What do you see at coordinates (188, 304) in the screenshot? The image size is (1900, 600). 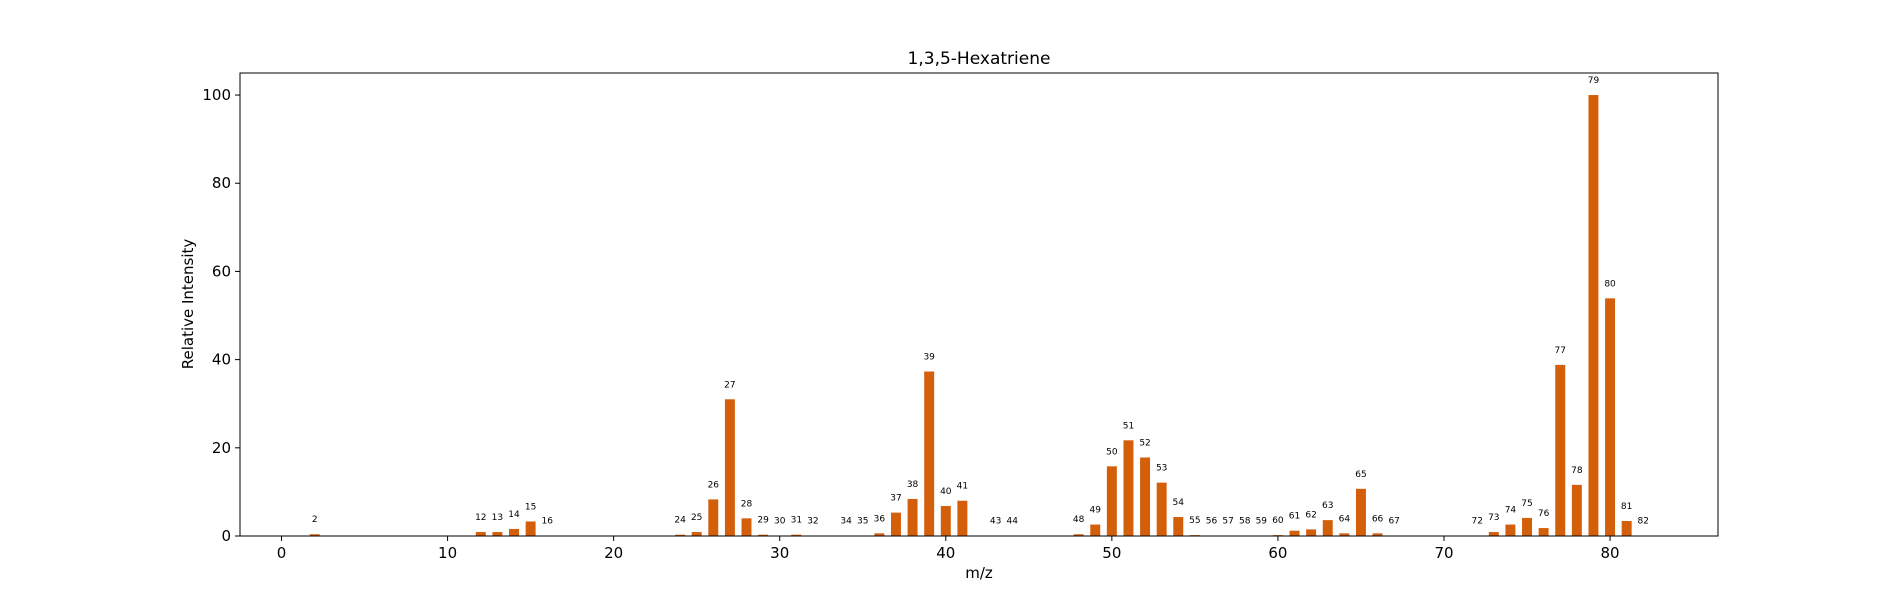 I see `y-axis-title: Relative Intensity` at bounding box center [188, 304].